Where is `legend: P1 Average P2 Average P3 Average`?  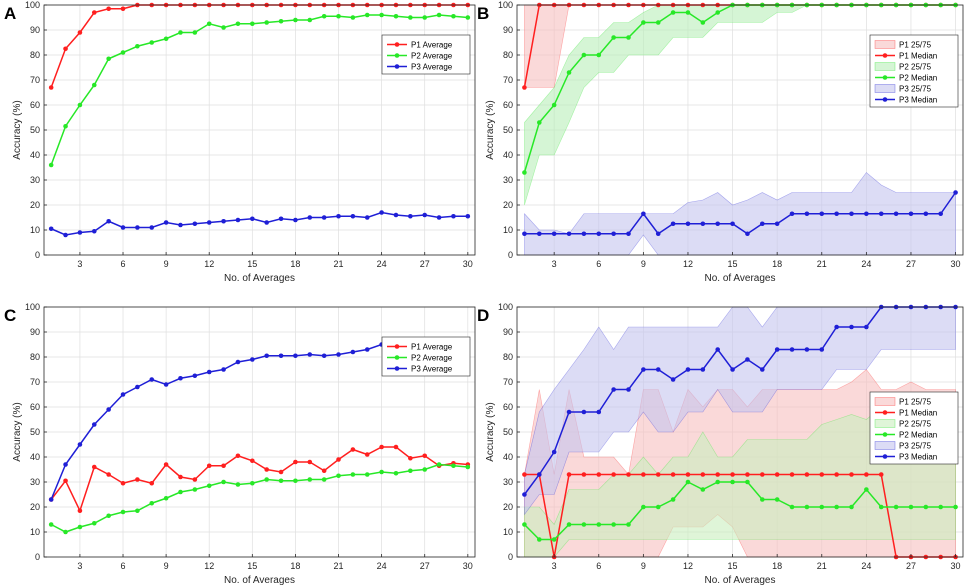
legend: P1 Average P2 Average P3 Average is located at coordinates (426, 356).